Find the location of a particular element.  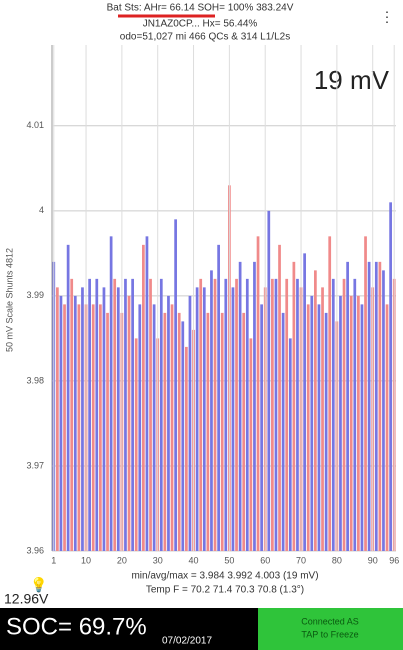

y-tick-label: 3.97 is located at coordinates (35, 465).